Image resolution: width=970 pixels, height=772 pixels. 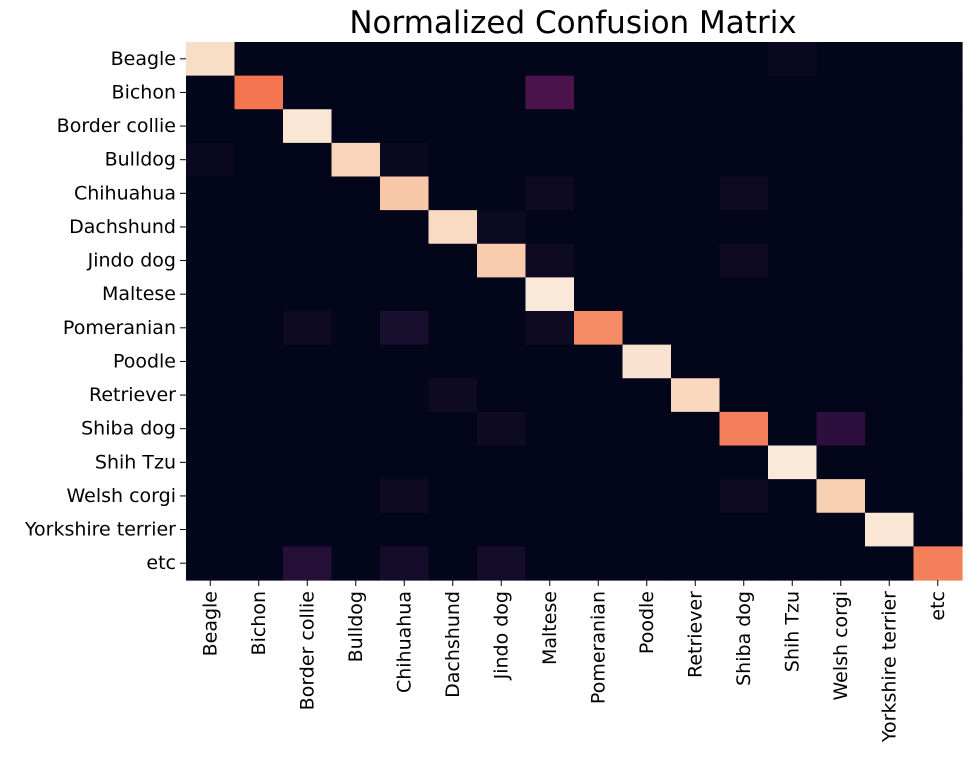 I want to click on x-tick-label: Shih Tzu, so click(x=792, y=631).